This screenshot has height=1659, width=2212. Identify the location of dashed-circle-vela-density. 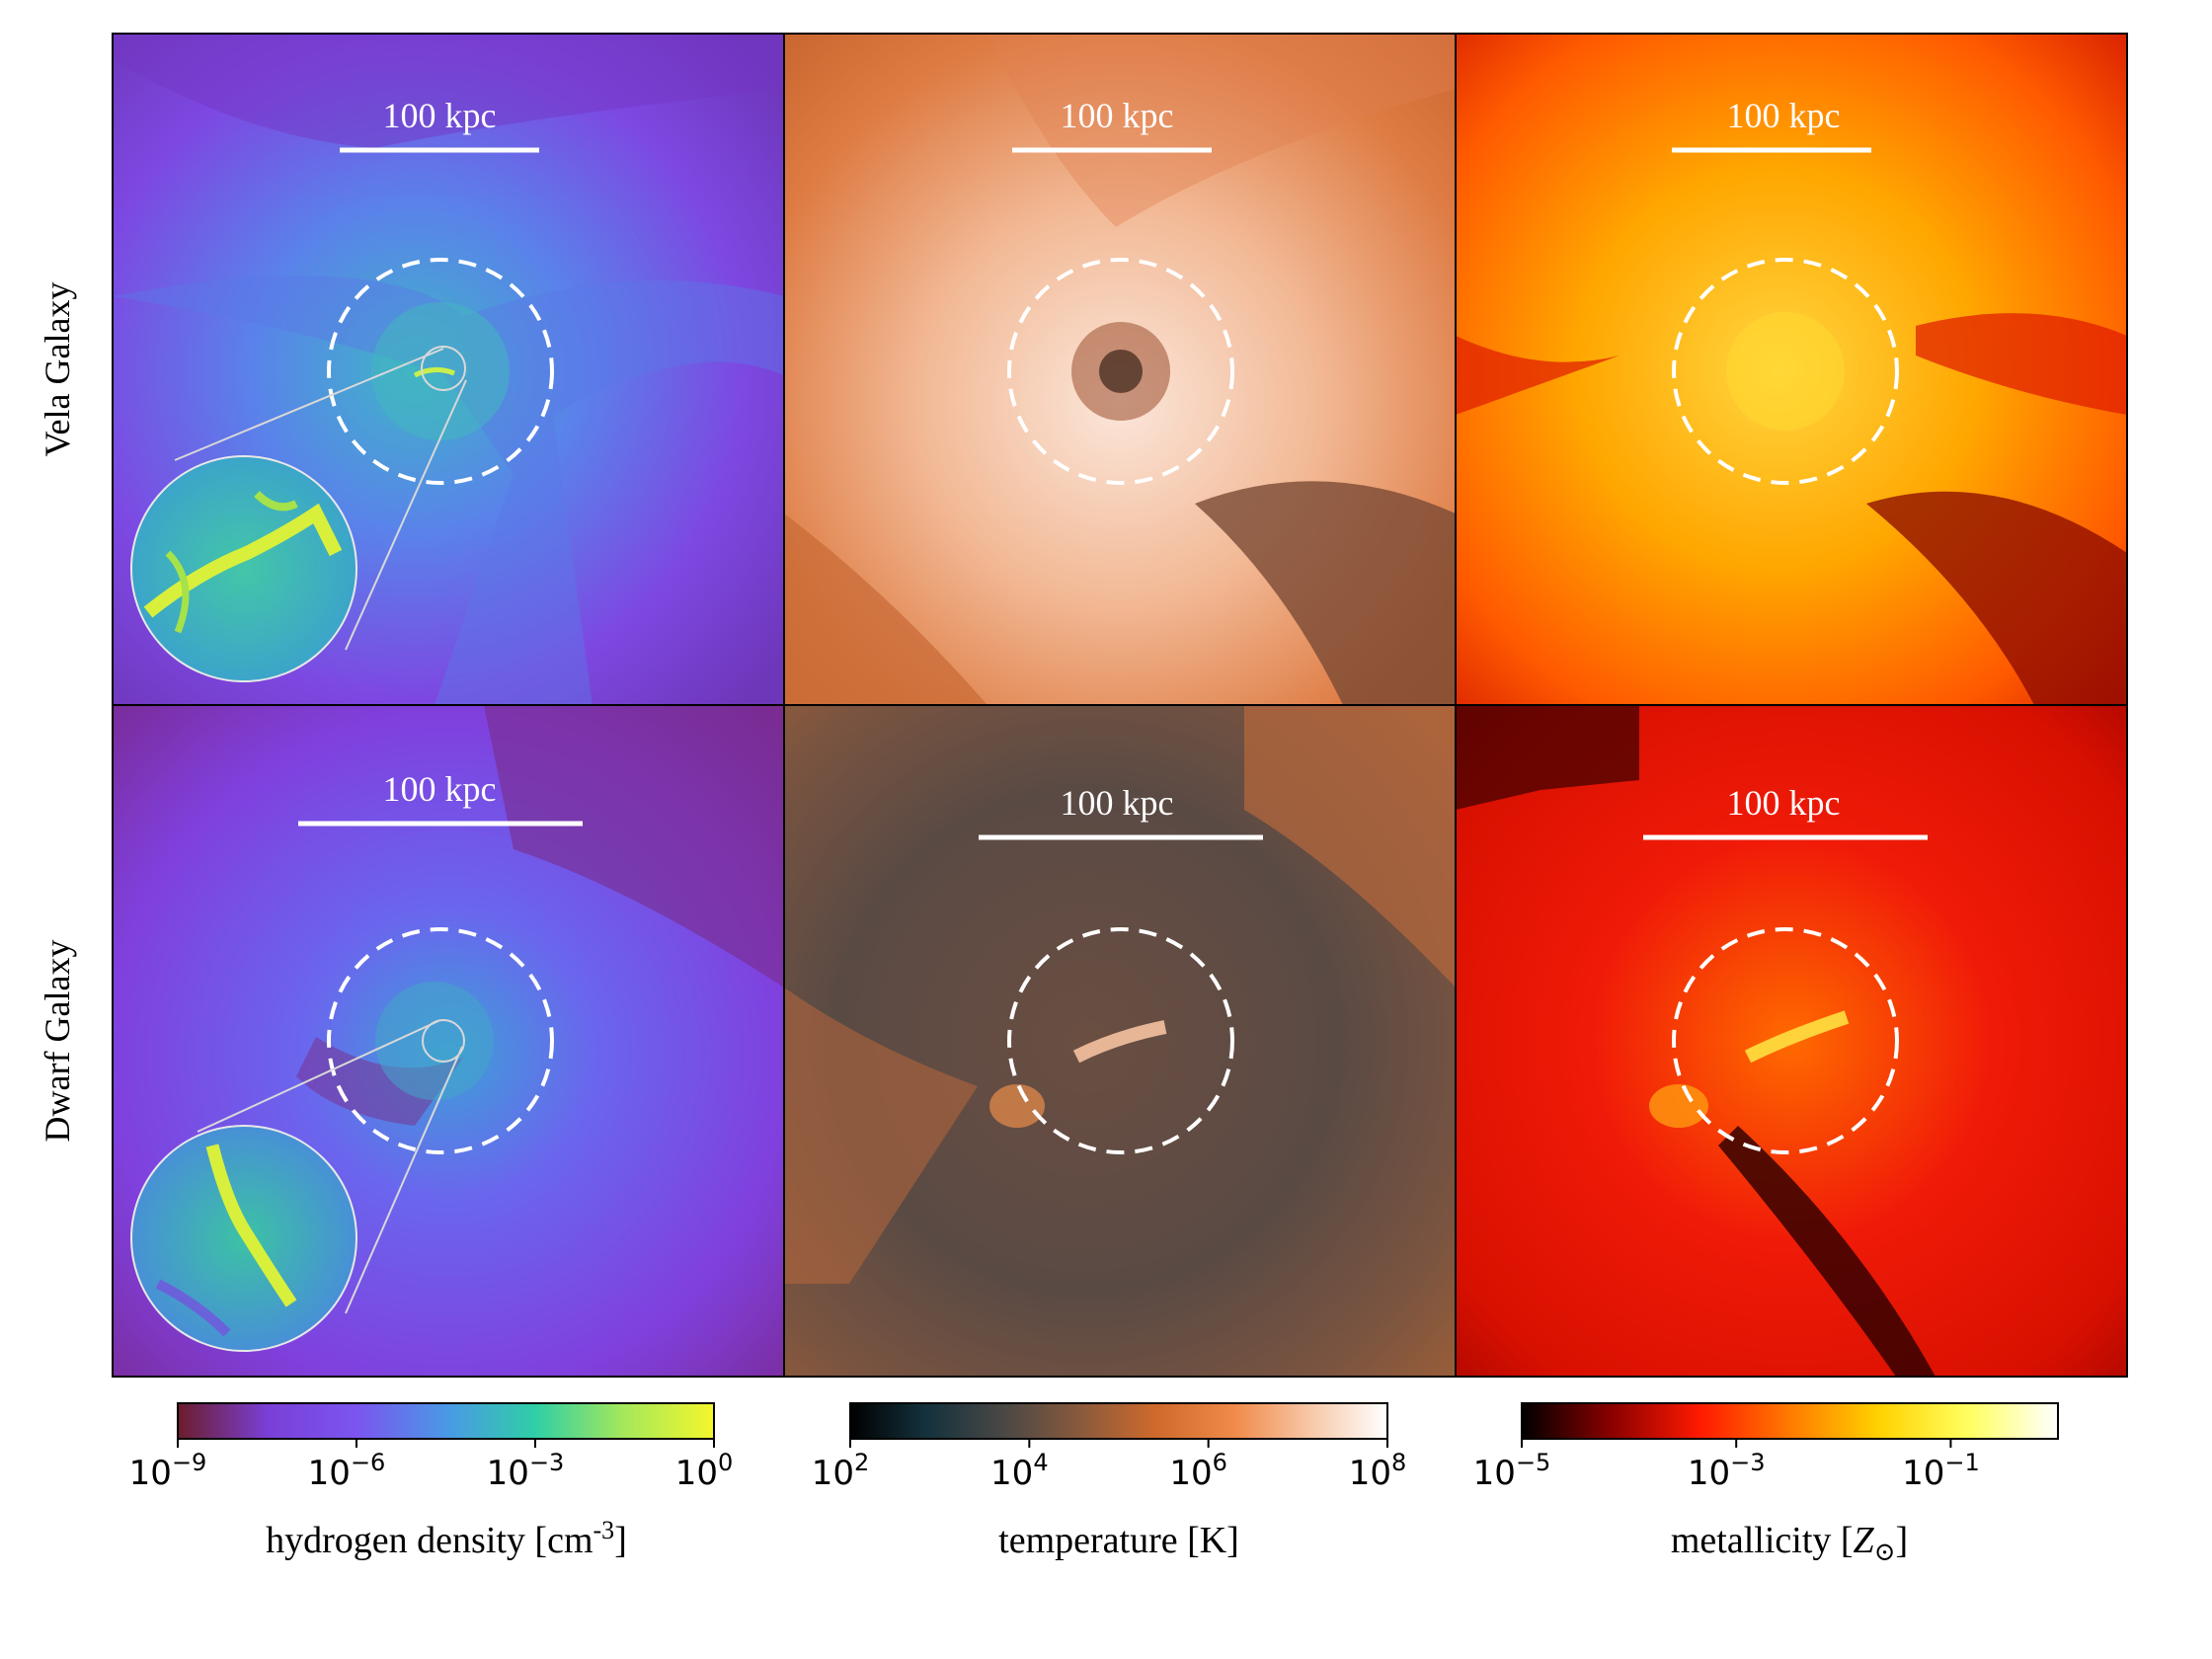
(441, 372).